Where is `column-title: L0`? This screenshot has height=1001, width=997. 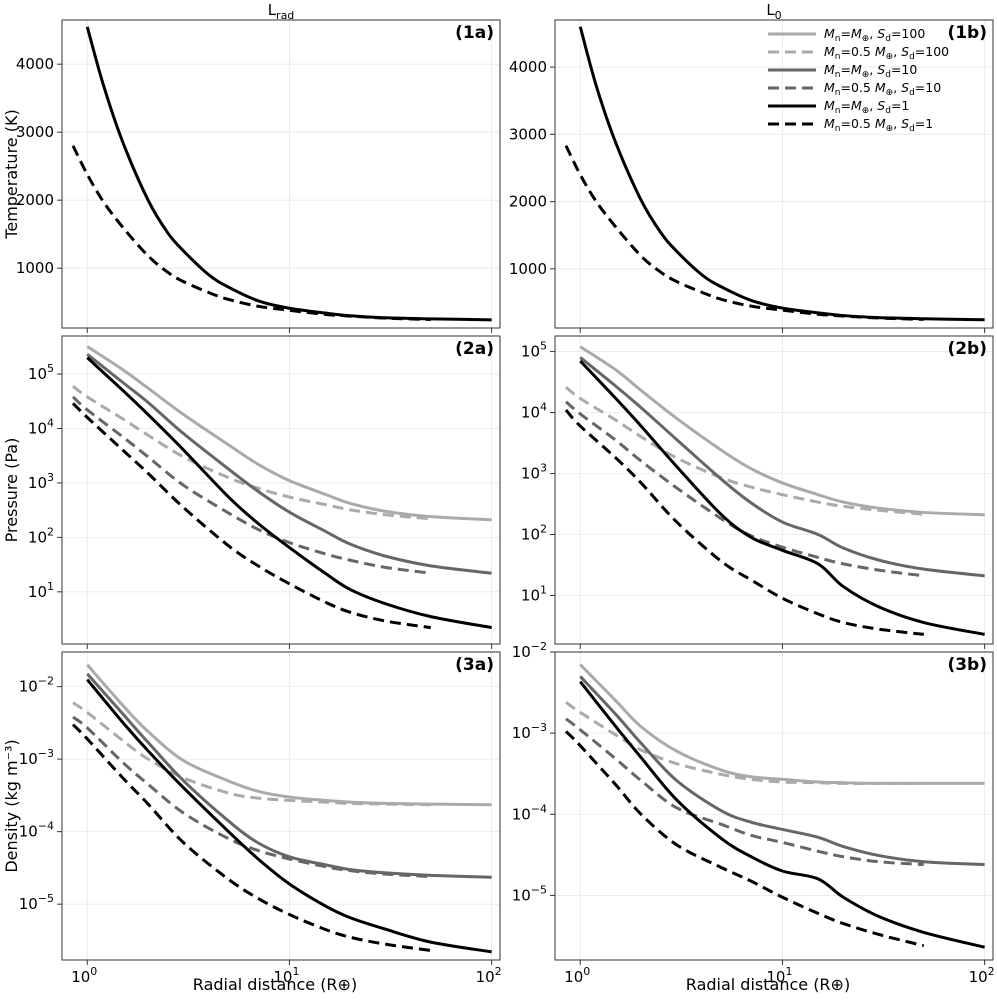
column-title: L0 is located at coordinates (773, 11).